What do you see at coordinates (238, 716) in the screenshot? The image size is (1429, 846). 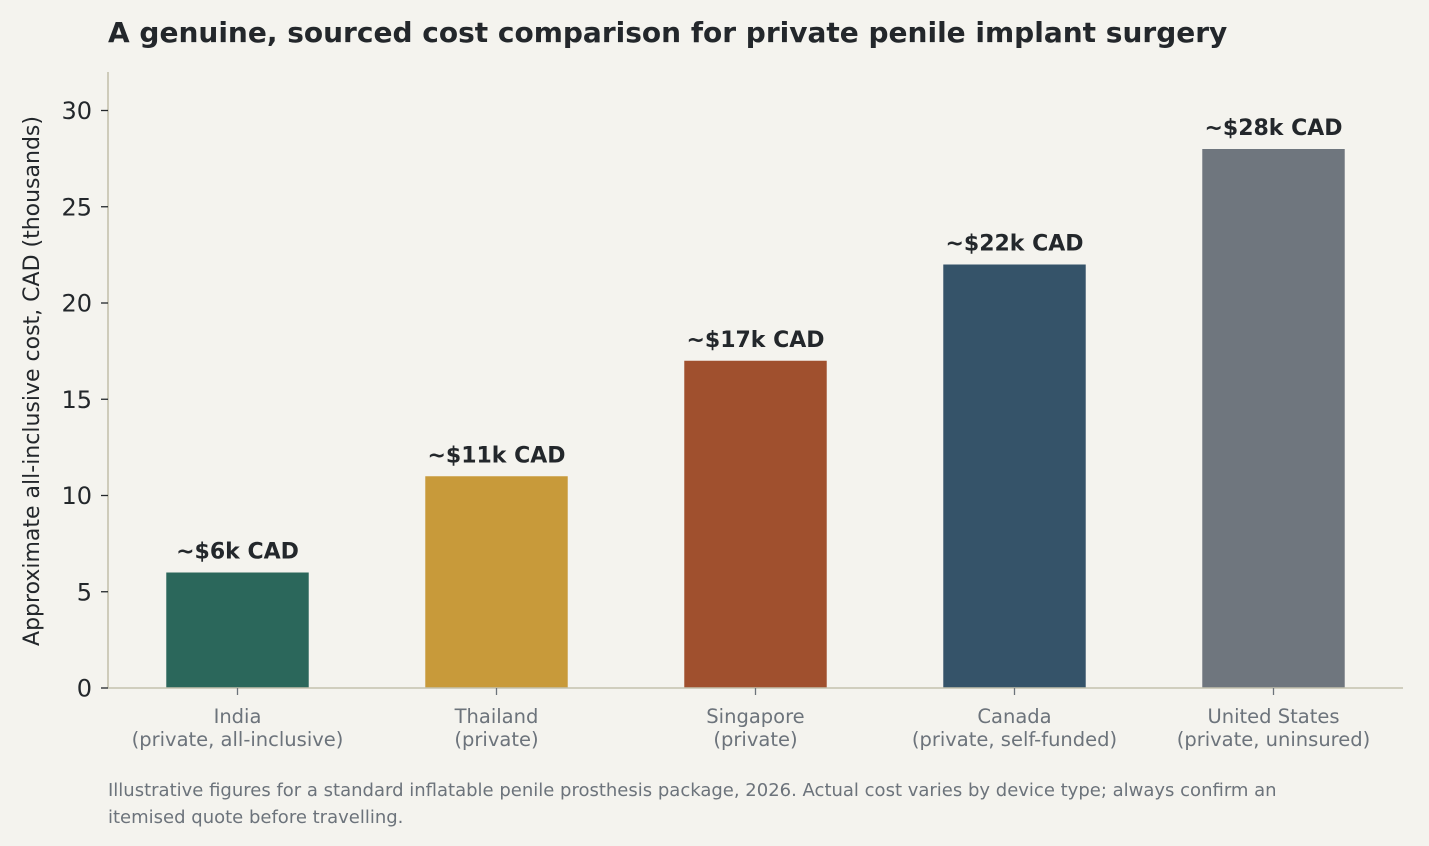 I see `x-tick-label: India` at bounding box center [238, 716].